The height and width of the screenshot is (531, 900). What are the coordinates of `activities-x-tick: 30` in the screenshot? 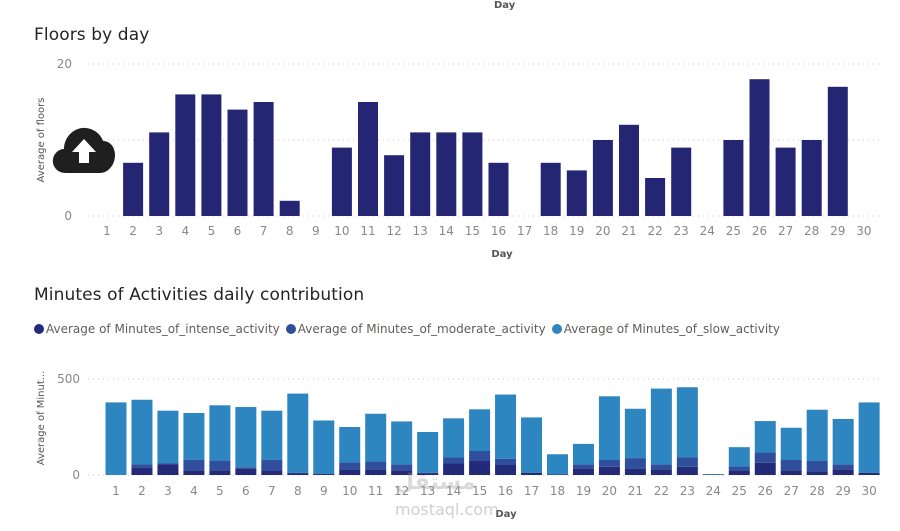 It's located at (868, 491).